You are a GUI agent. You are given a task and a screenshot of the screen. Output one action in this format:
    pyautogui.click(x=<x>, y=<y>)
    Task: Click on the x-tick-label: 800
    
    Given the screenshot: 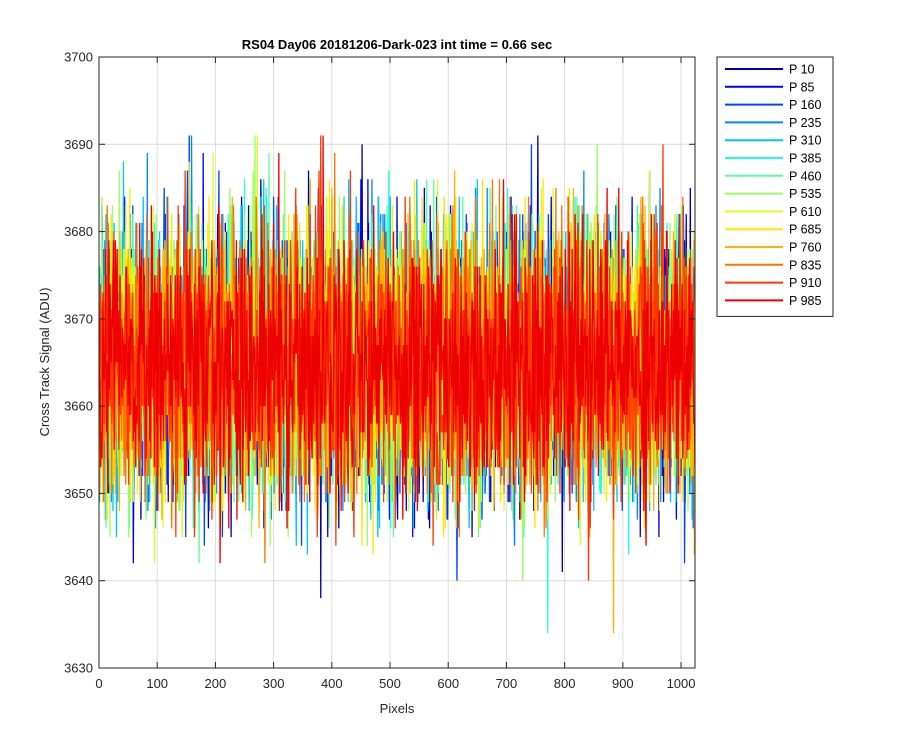 What is the action you would take?
    pyautogui.click(x=565, y=683)
    